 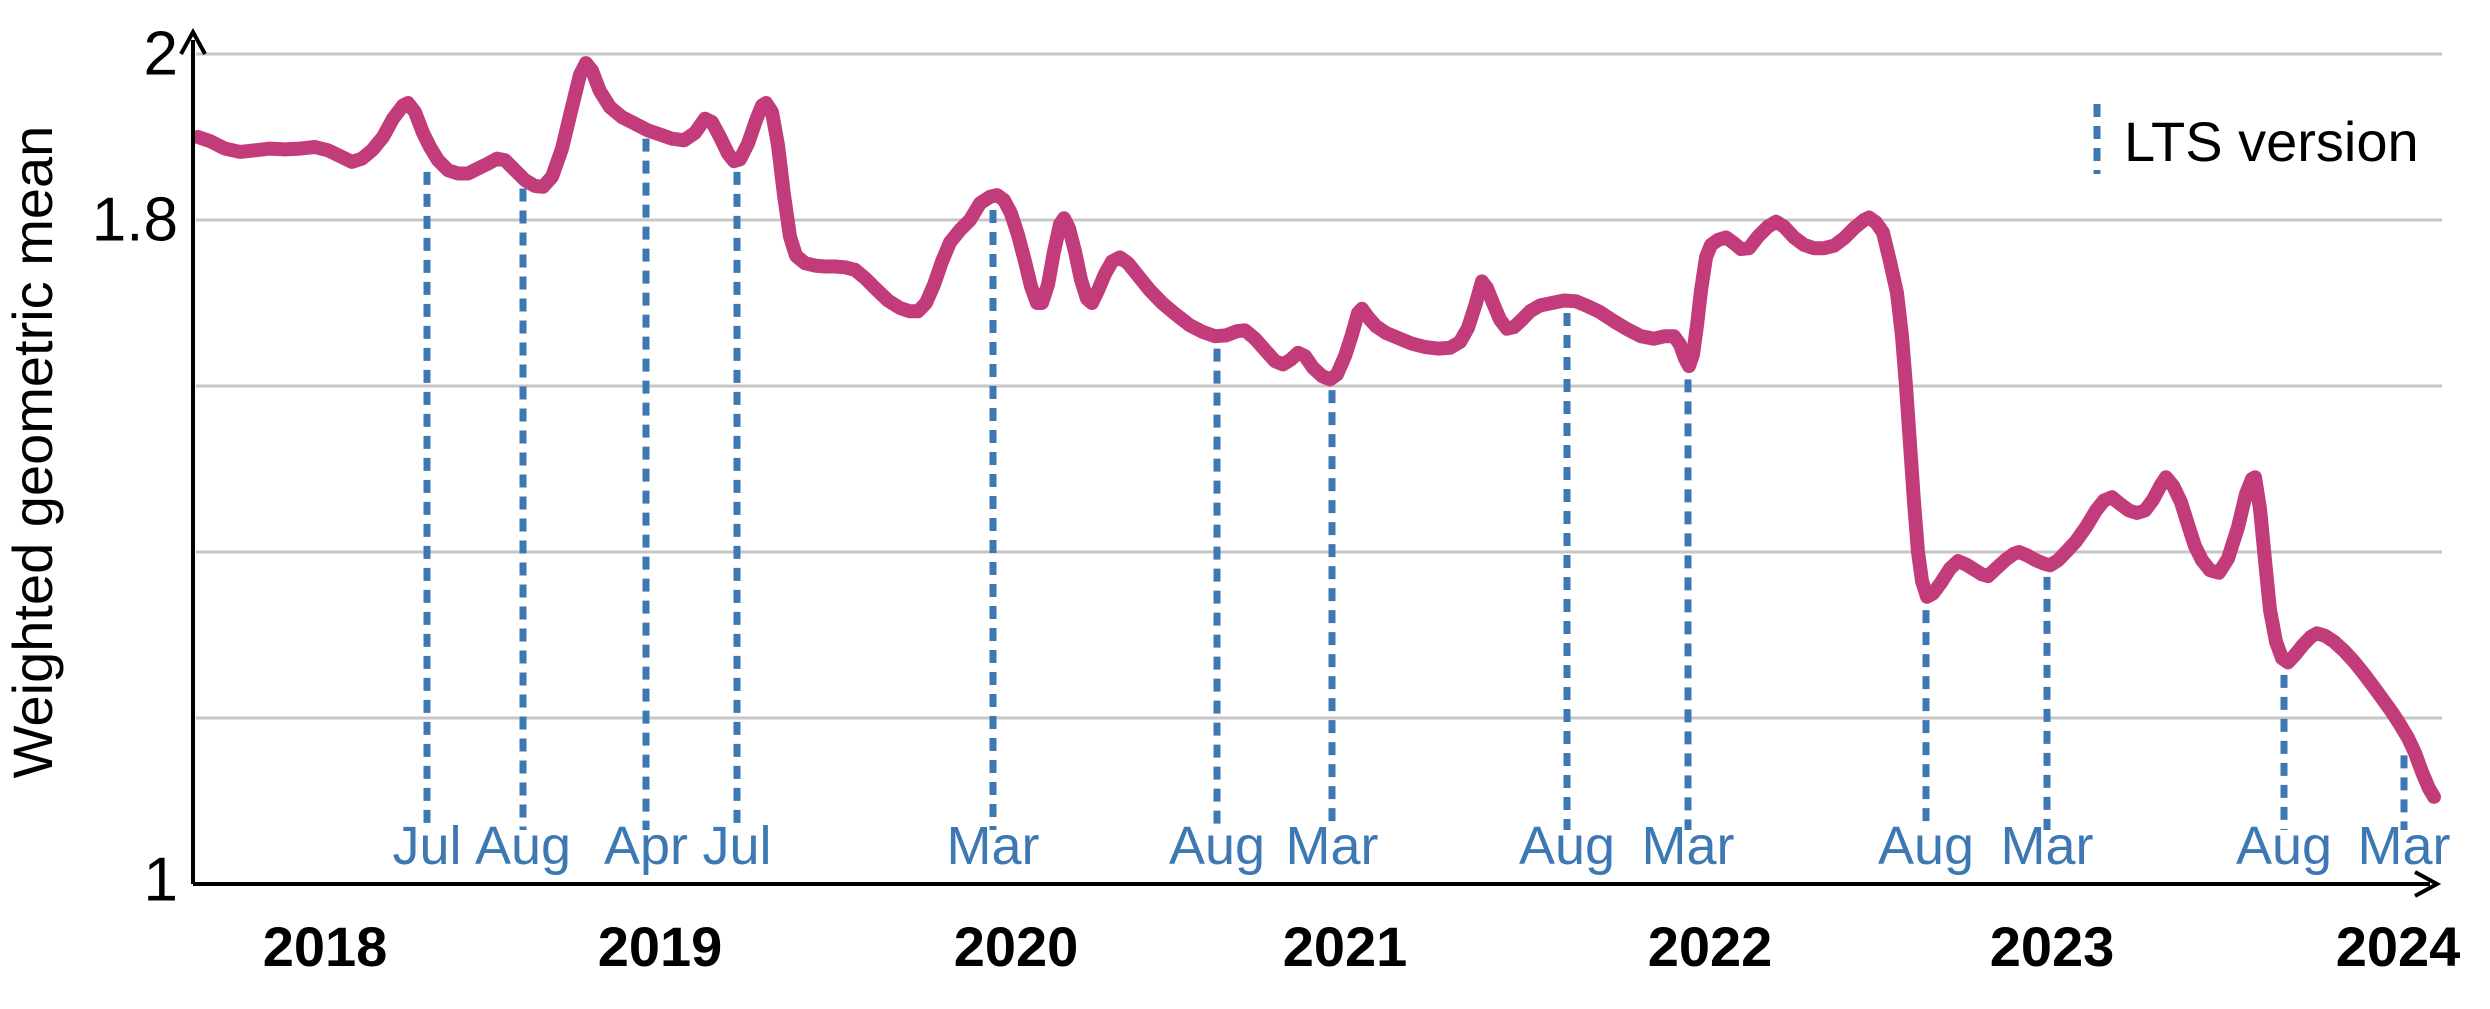 I want to click on x-year-label: 2022, so click(x=1710, y=946).